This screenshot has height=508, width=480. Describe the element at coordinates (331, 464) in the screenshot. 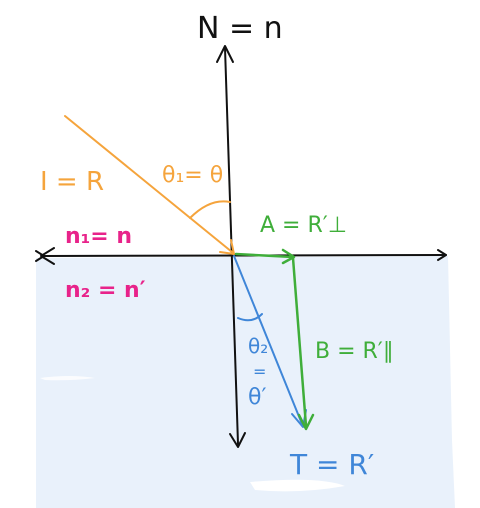

I see `transmitted-label: T = R′` at that location.